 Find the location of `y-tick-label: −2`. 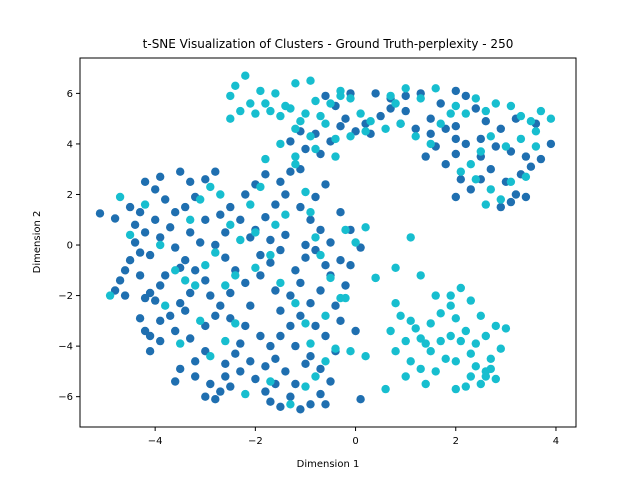

y-tick-label: −2 is located at coordinates (65, 296).